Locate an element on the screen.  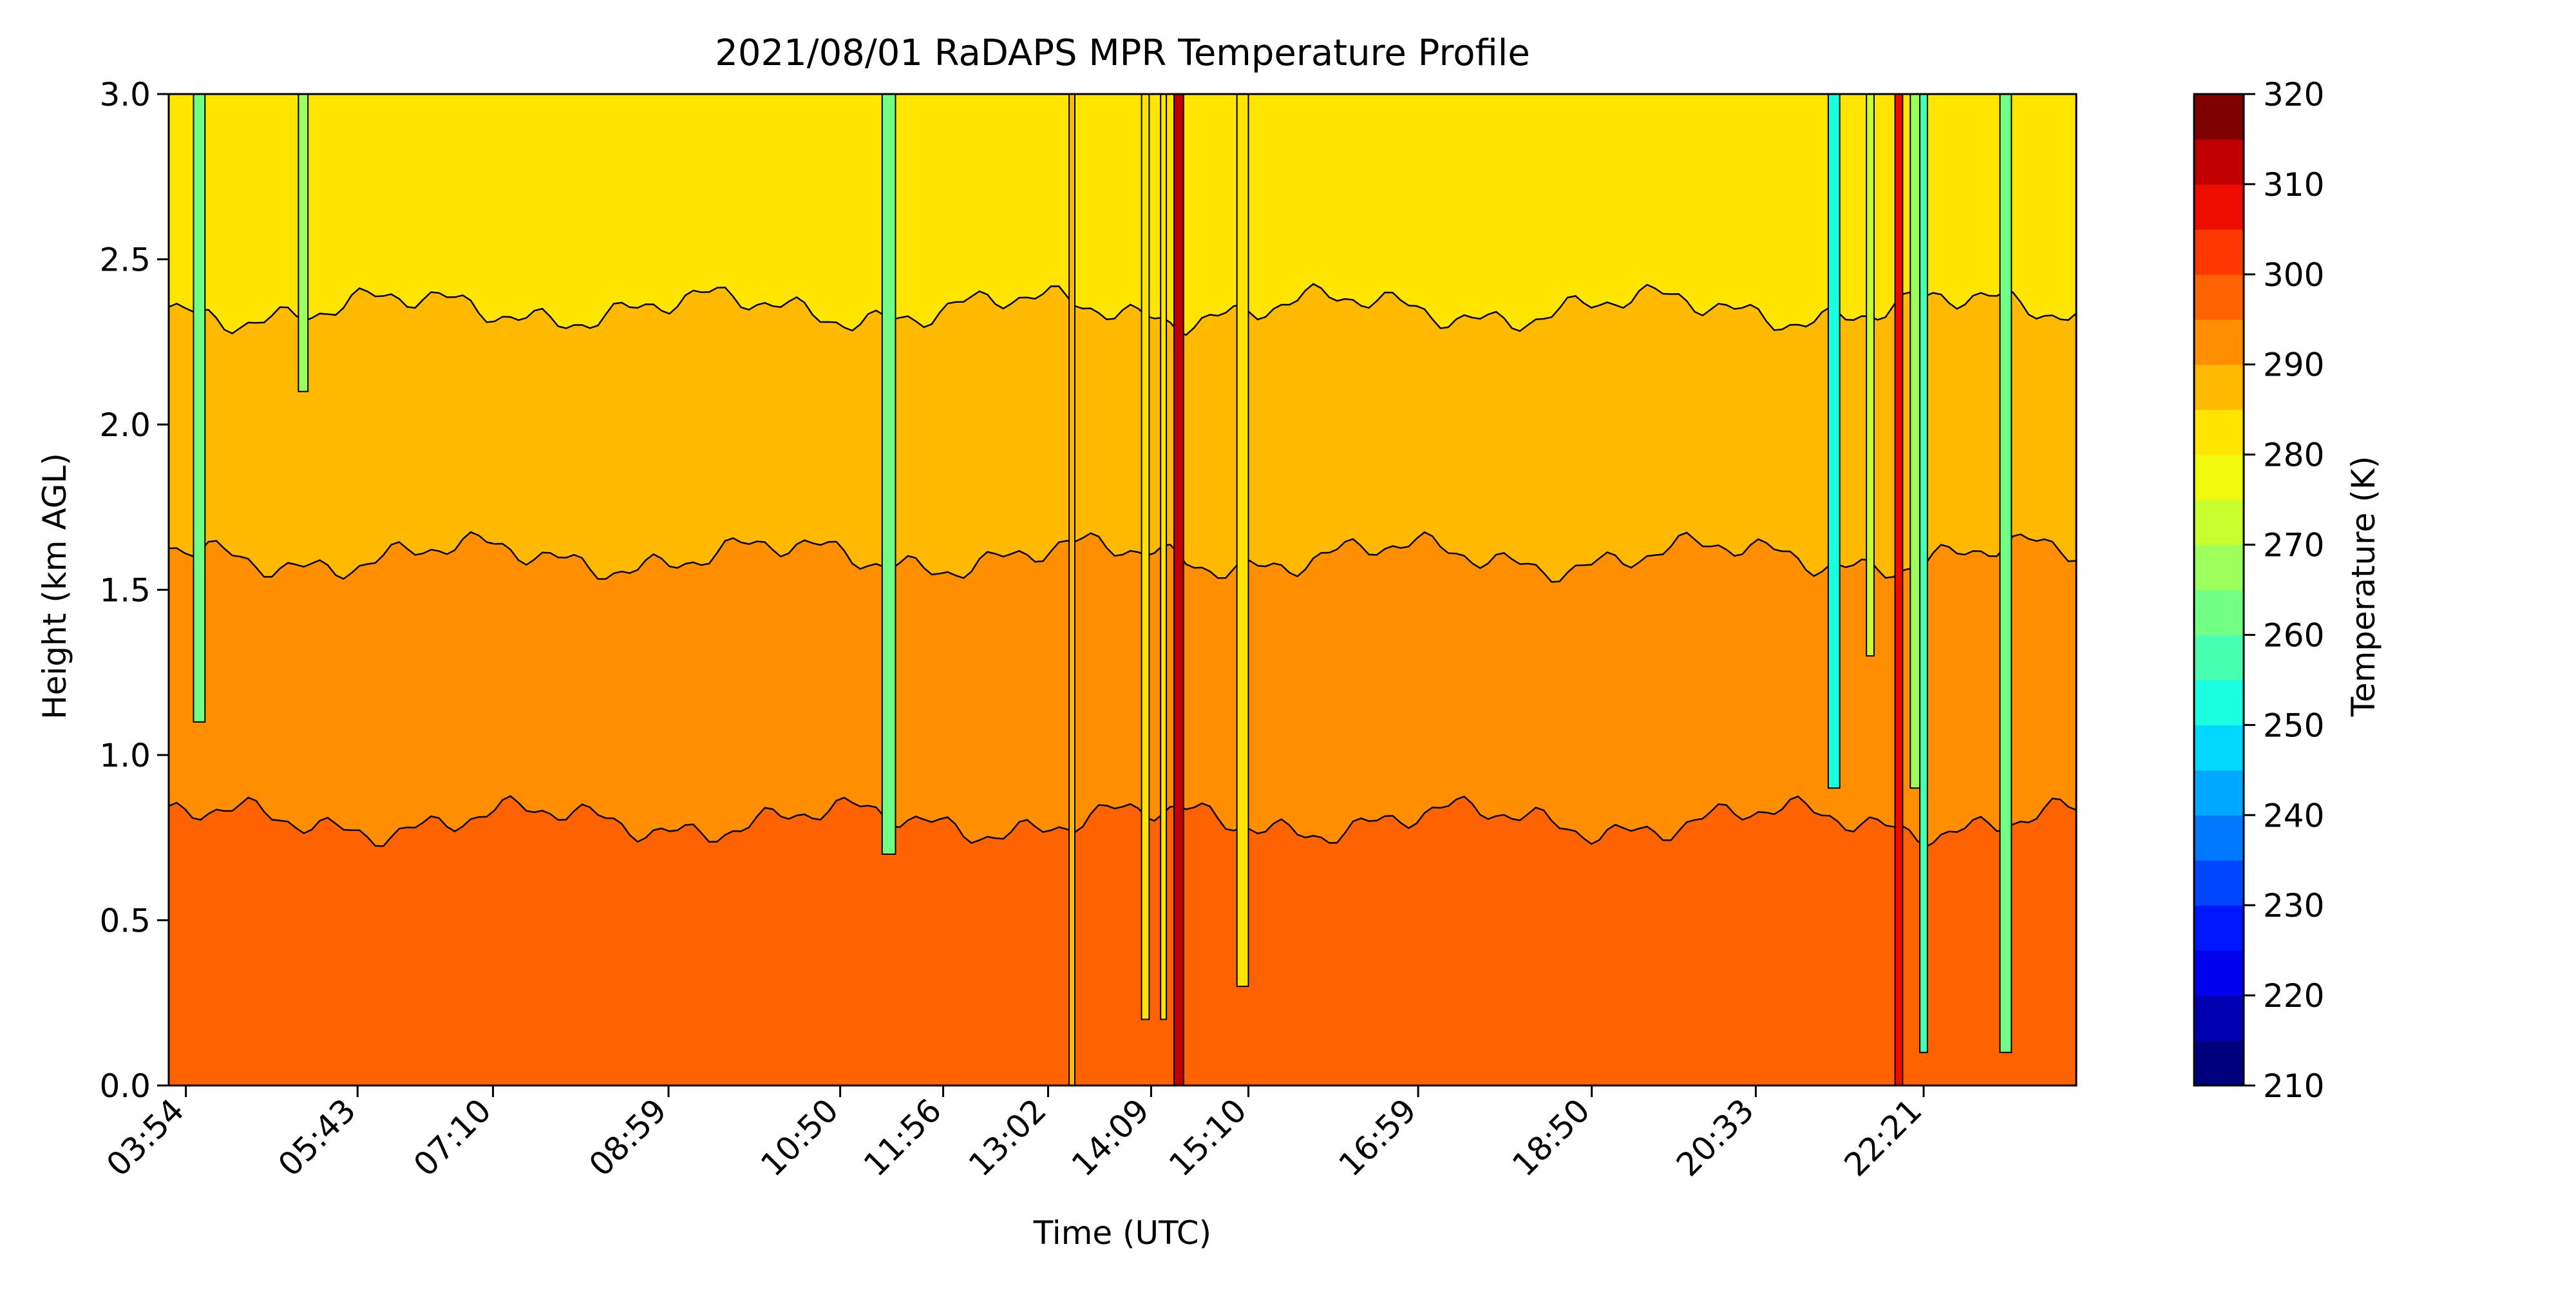
y-axis: 0.0 0.5 1.0 1.5 2.0 2.5 3.0 is located at coordinates (134, 590).